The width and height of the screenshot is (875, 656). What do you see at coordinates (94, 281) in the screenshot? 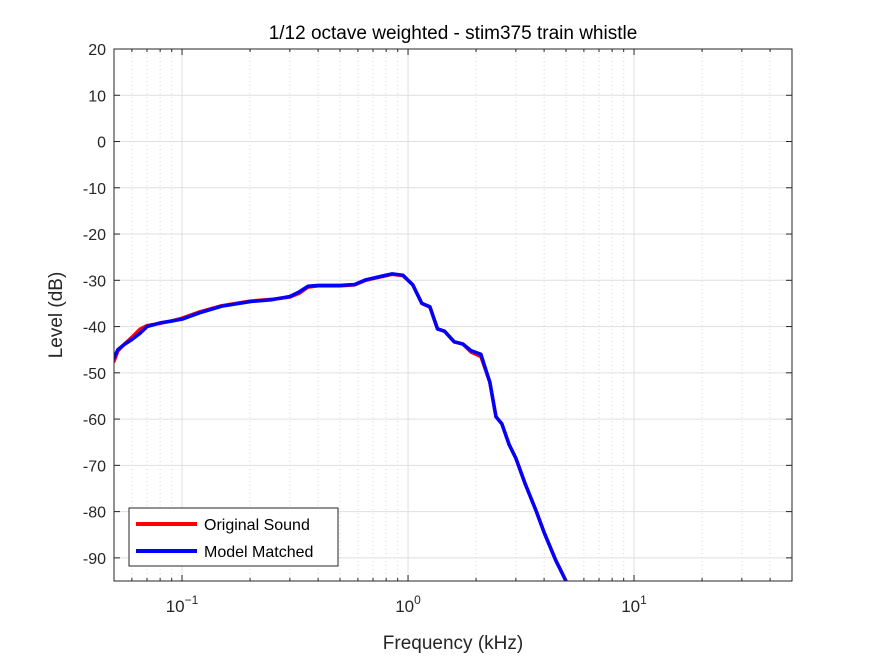
I see `y-tick-label: -30` at bounding box center [94, 281].